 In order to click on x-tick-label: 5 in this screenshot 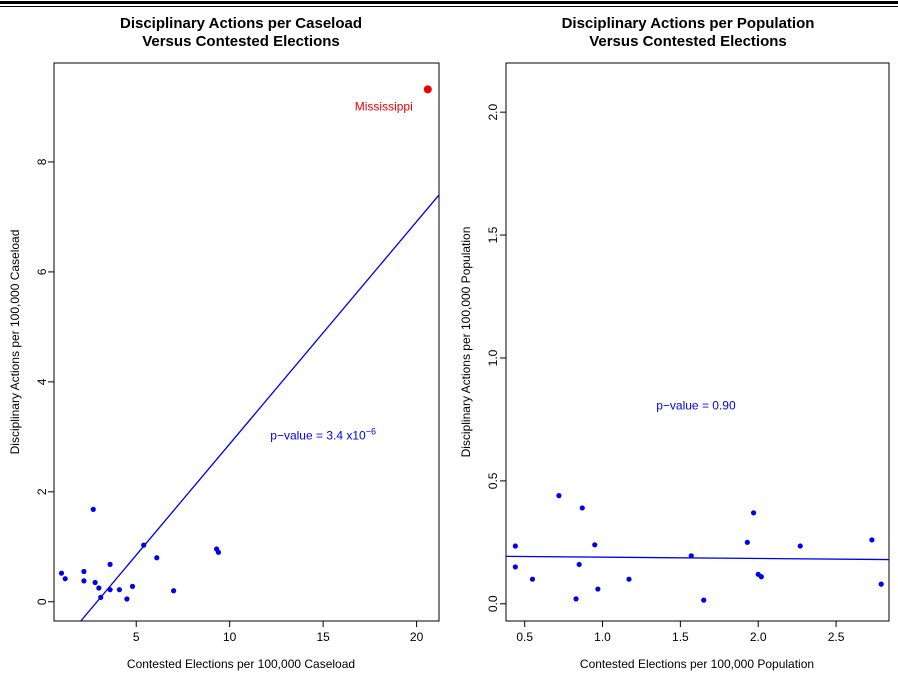, I will do `click(136, 637)`.